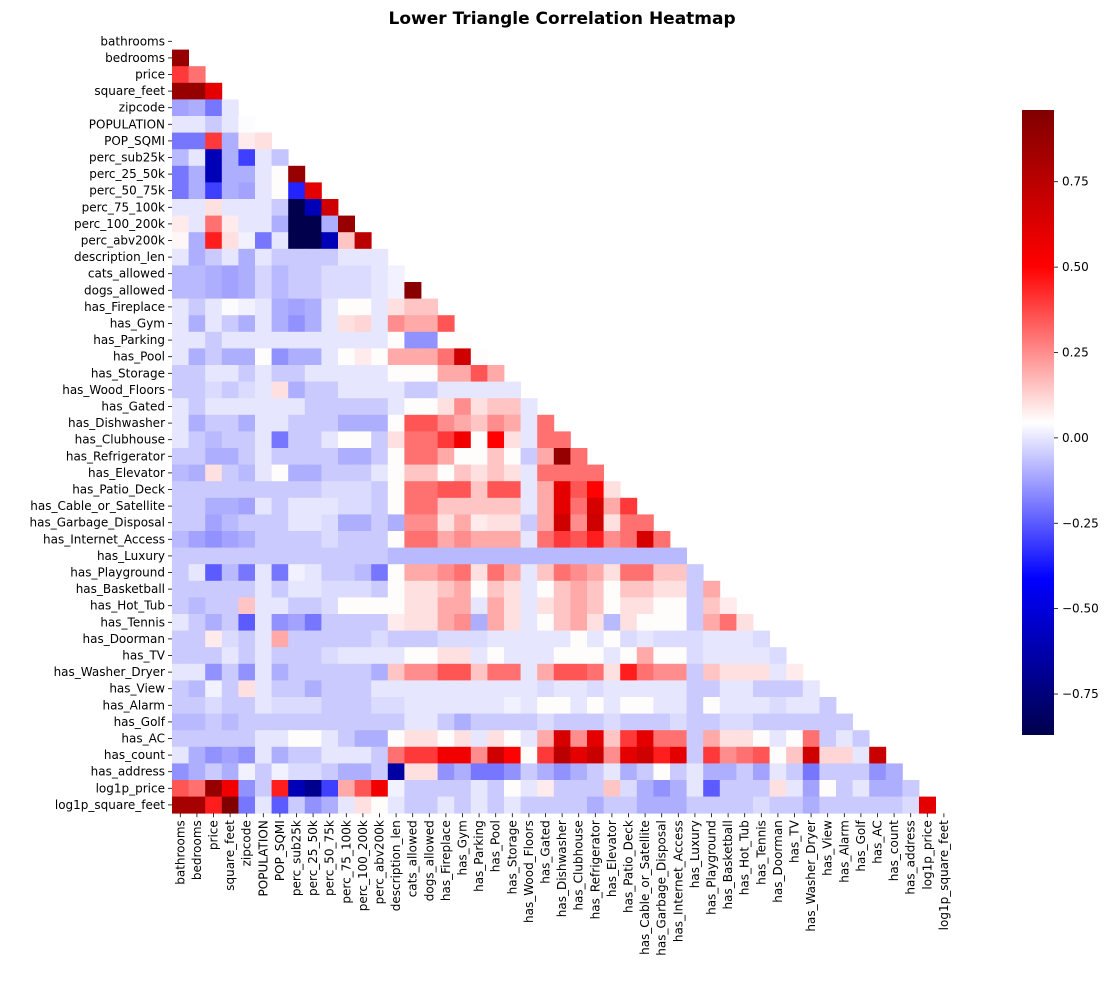  What do you see at coordinates (133, 705) in the screenshot?
I see `y-tick-label: has_Alarm` at bounding box center [133, 705].